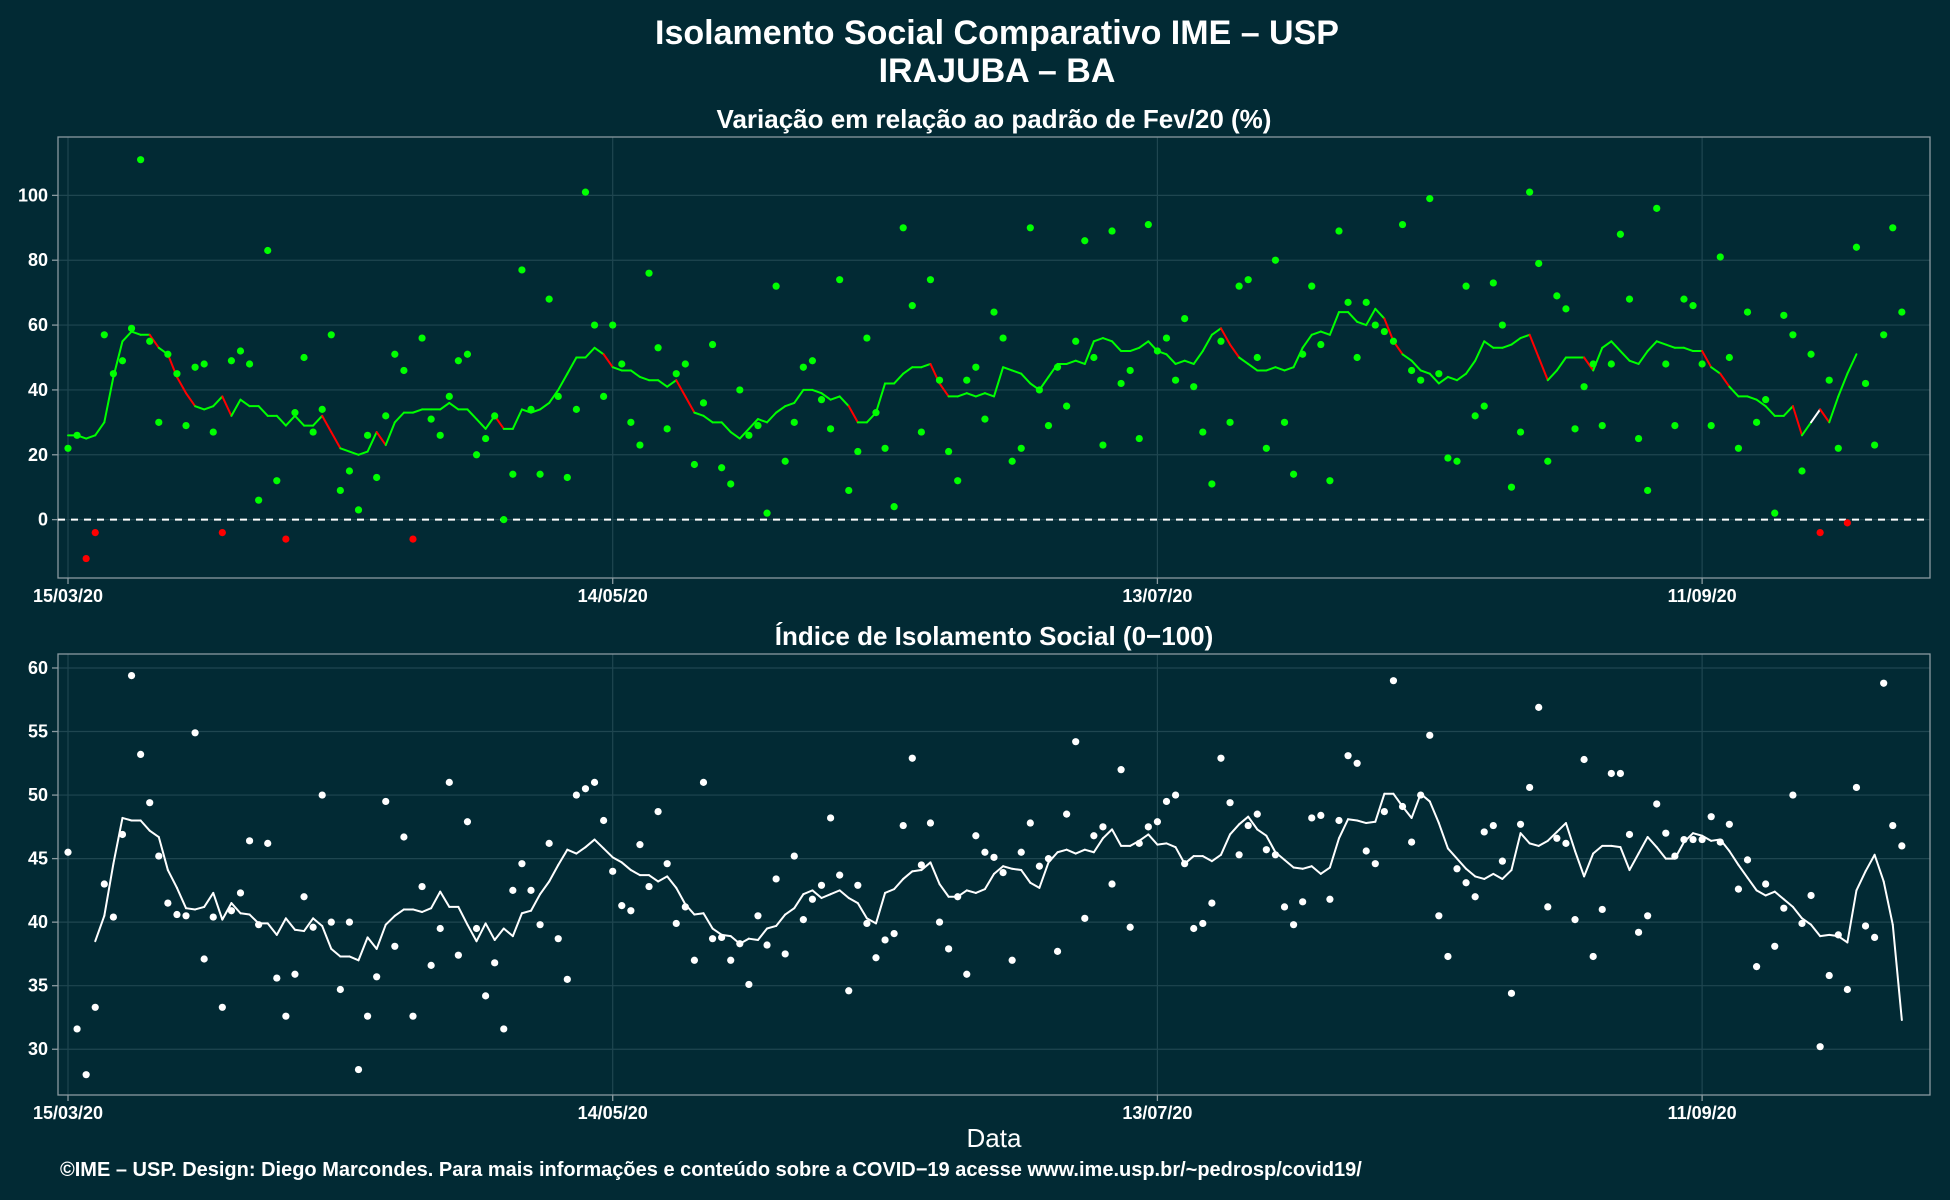 Image resolution: width=1950 pixels, height=1200 pixels. What do you see at coordinates (994, 636) in the screenshot?
I see `panel-title: Índice de Isolamento Social (0−100)` at bounding box center [994, 636].